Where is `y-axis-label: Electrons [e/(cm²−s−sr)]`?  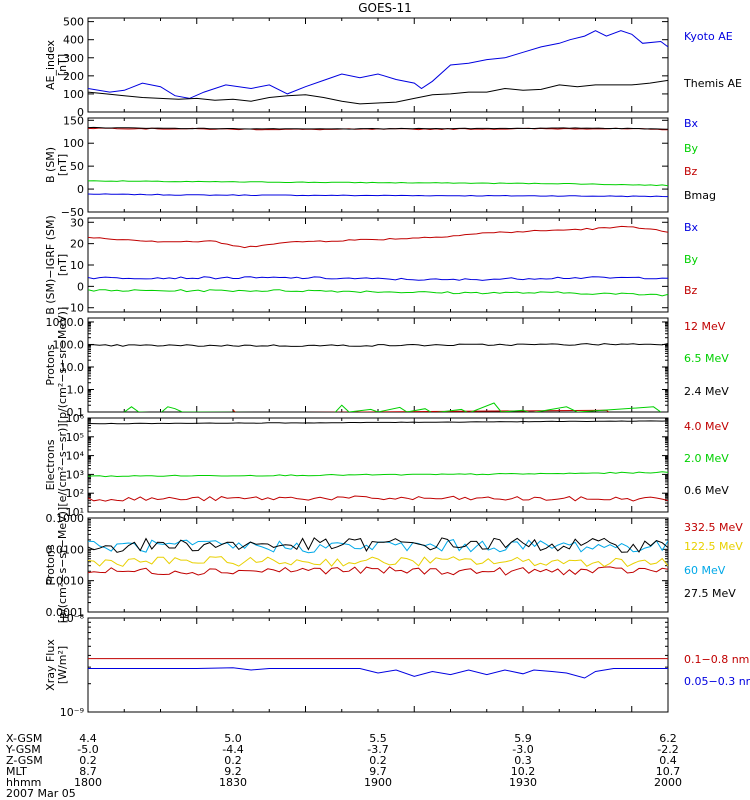
y-axis-label: Electrons [e/(cm²−s−sr)] is located at coordinates (56, 464).